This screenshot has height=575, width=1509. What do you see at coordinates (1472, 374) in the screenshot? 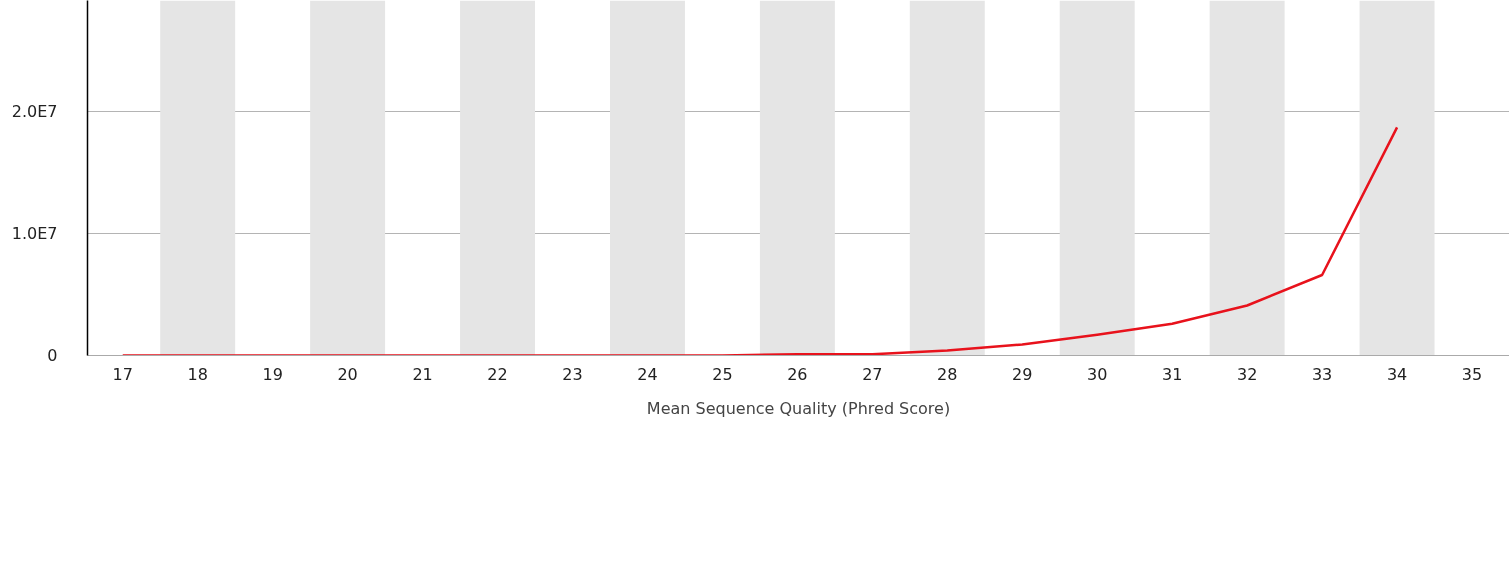
I see `x-tick-label: 35` at bounding box center [1472, 374].